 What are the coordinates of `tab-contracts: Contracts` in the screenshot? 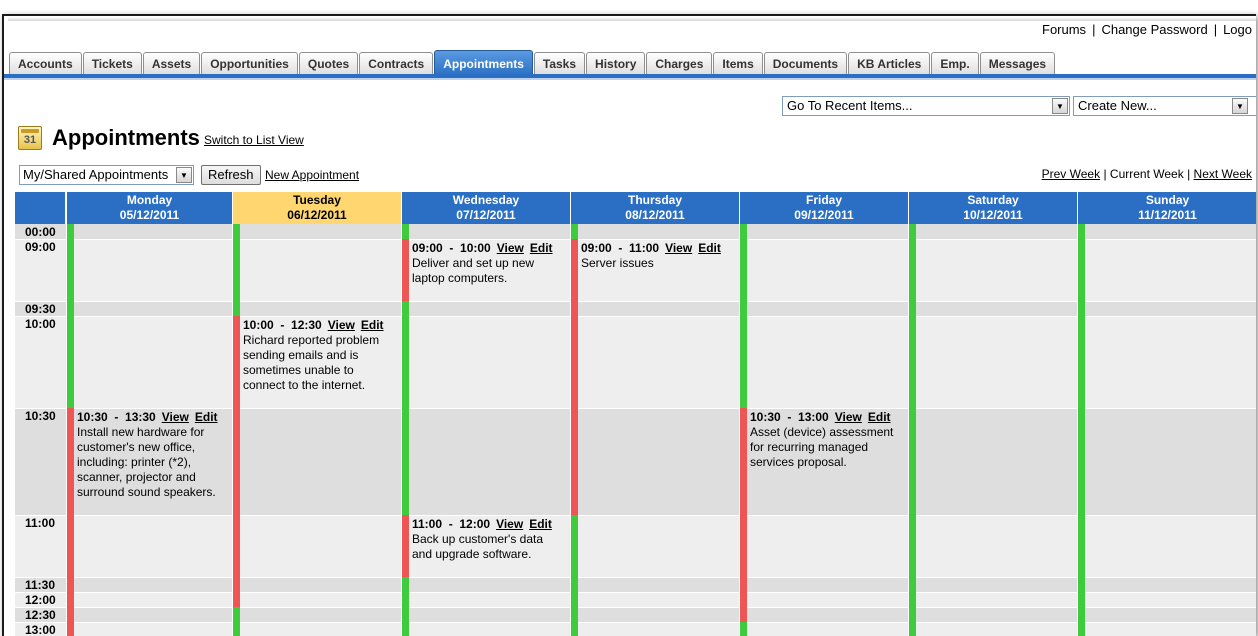 It's located at (396, 64).